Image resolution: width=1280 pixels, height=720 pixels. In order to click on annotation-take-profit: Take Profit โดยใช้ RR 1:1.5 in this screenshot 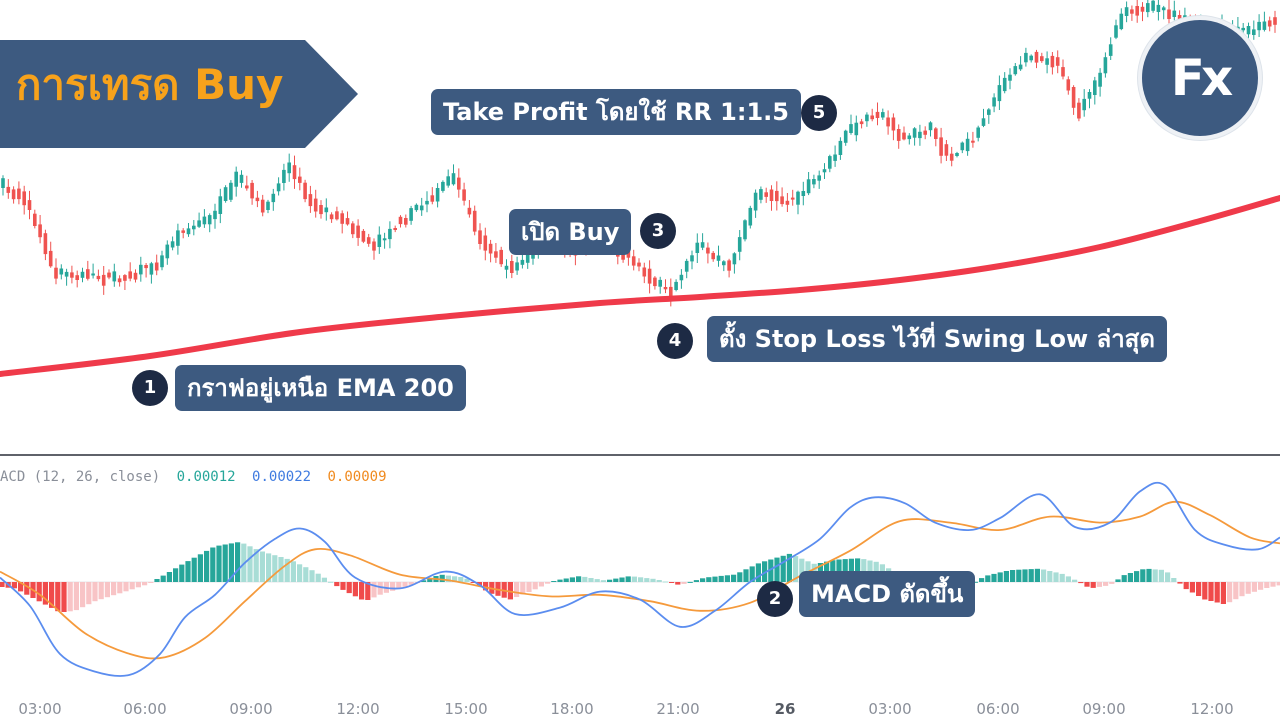, I will do `click(616, 112)`.